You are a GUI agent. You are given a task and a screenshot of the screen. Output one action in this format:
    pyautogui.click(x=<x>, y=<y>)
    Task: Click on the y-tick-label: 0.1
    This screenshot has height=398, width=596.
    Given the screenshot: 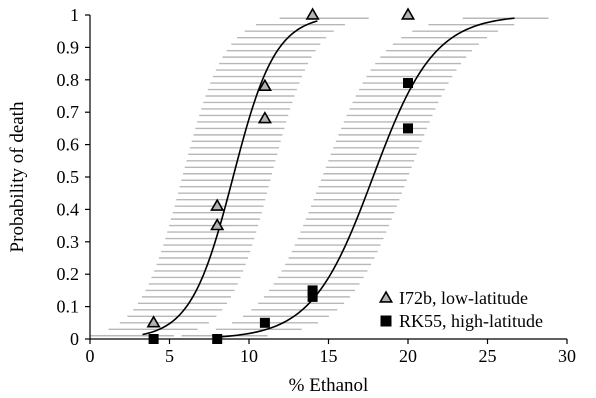 What is the action you would take?
    pyautogui.click(x=68, y=307)
    